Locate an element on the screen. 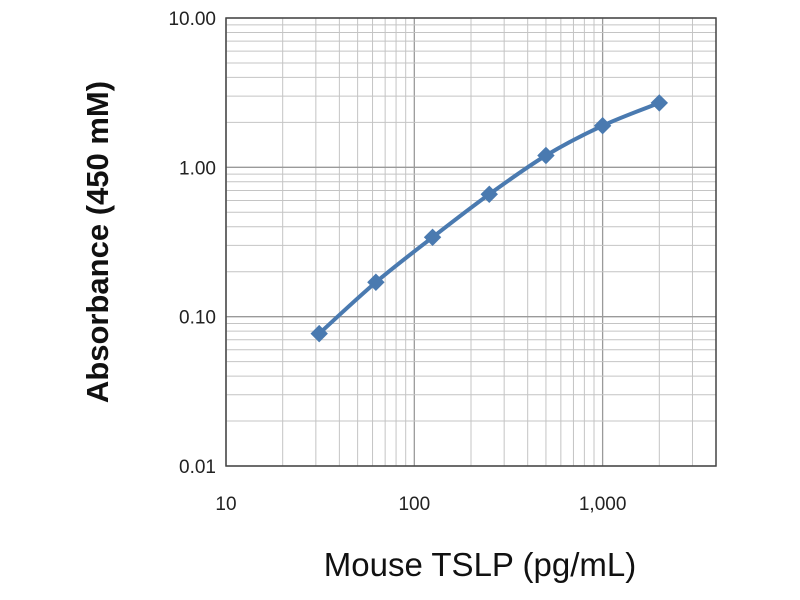 This screenshot has height=600, width=800. y-tick-label: 10.00 is located at coordinates (192, 19).